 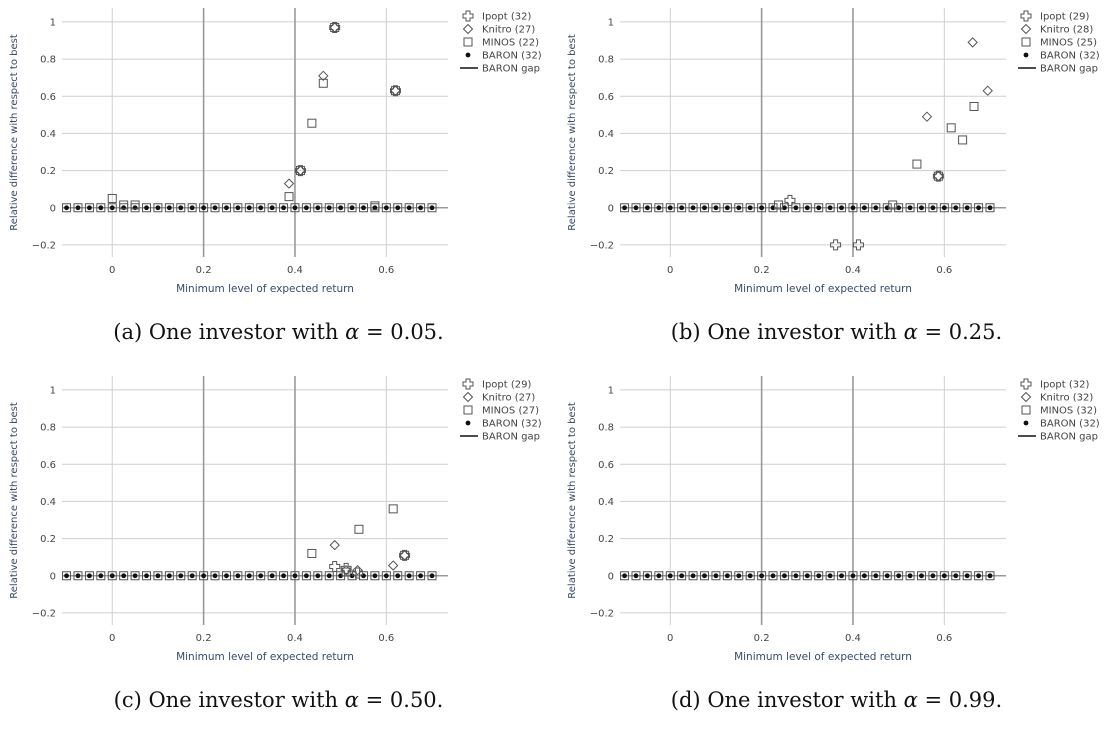 I want to click on x-tick-label: 0, so click(x=112, y=270).